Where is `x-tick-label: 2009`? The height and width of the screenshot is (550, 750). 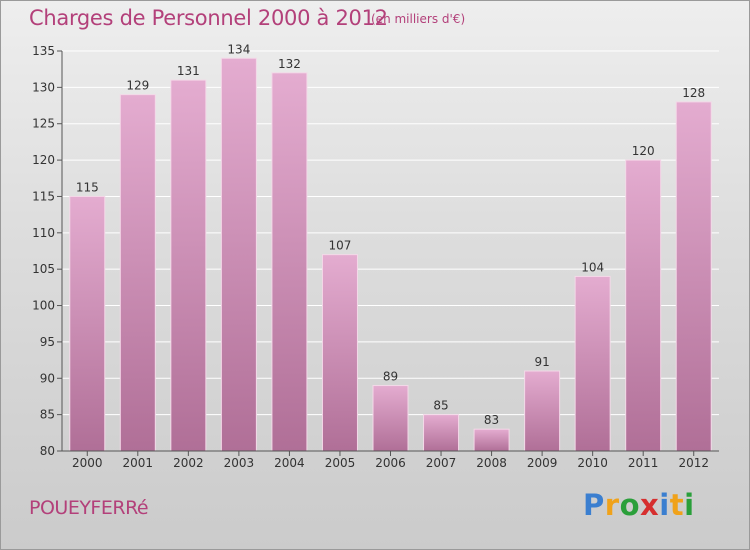
x-tick-label: 2009 is located at coordinates (542, 463).